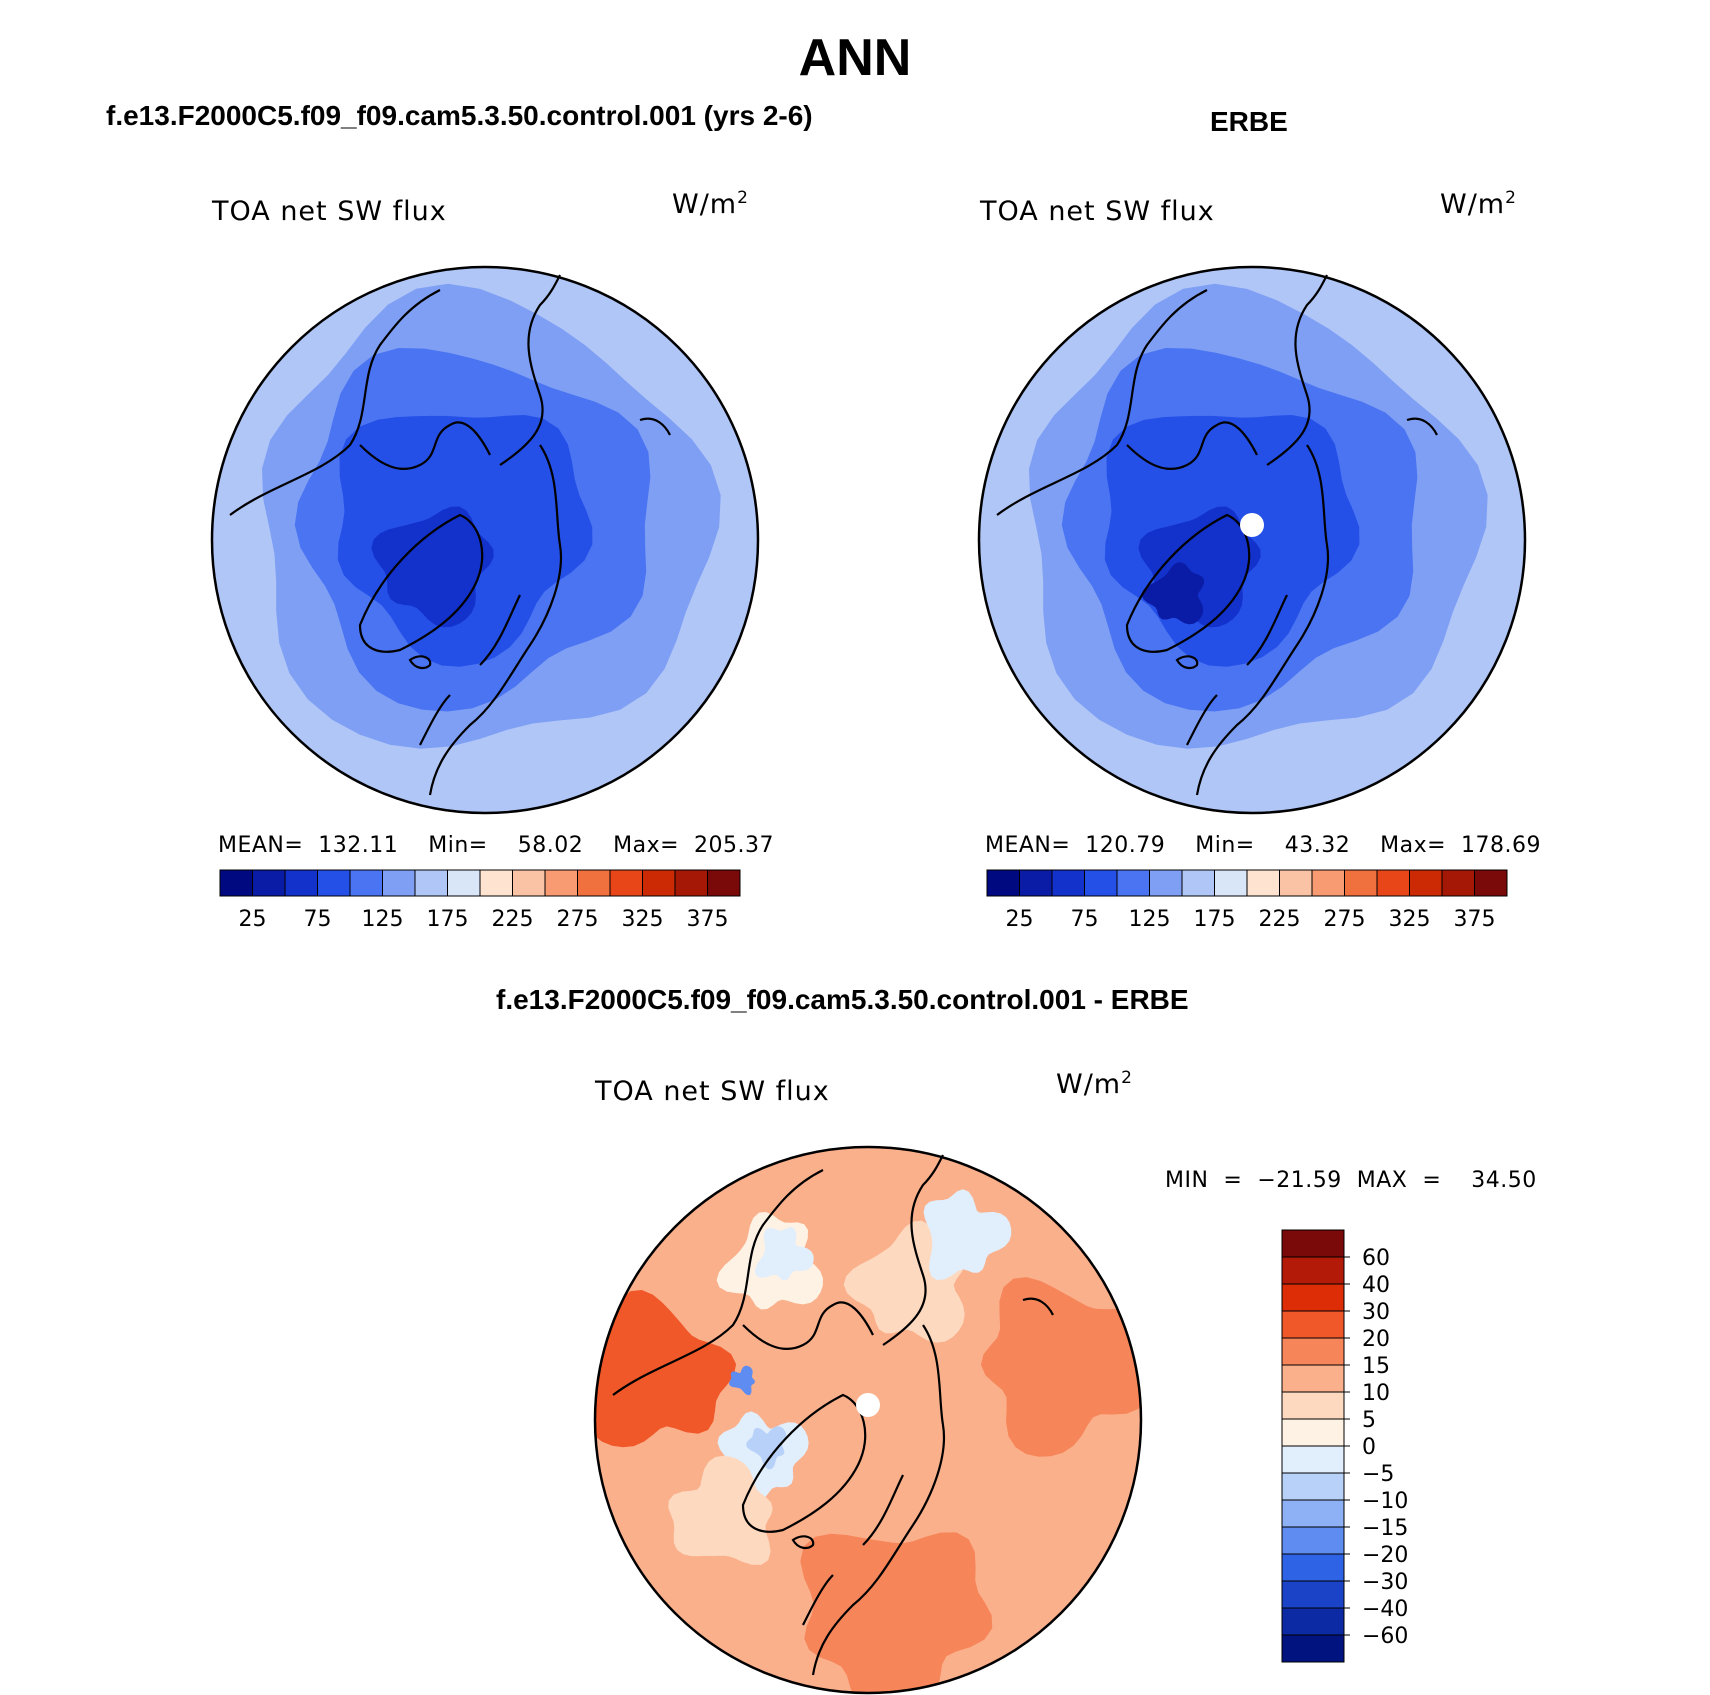  What do you see at coordinates (868, 1405) in the screenshot?
I see `missing-data-pole` at bounding box center [868, 1405].